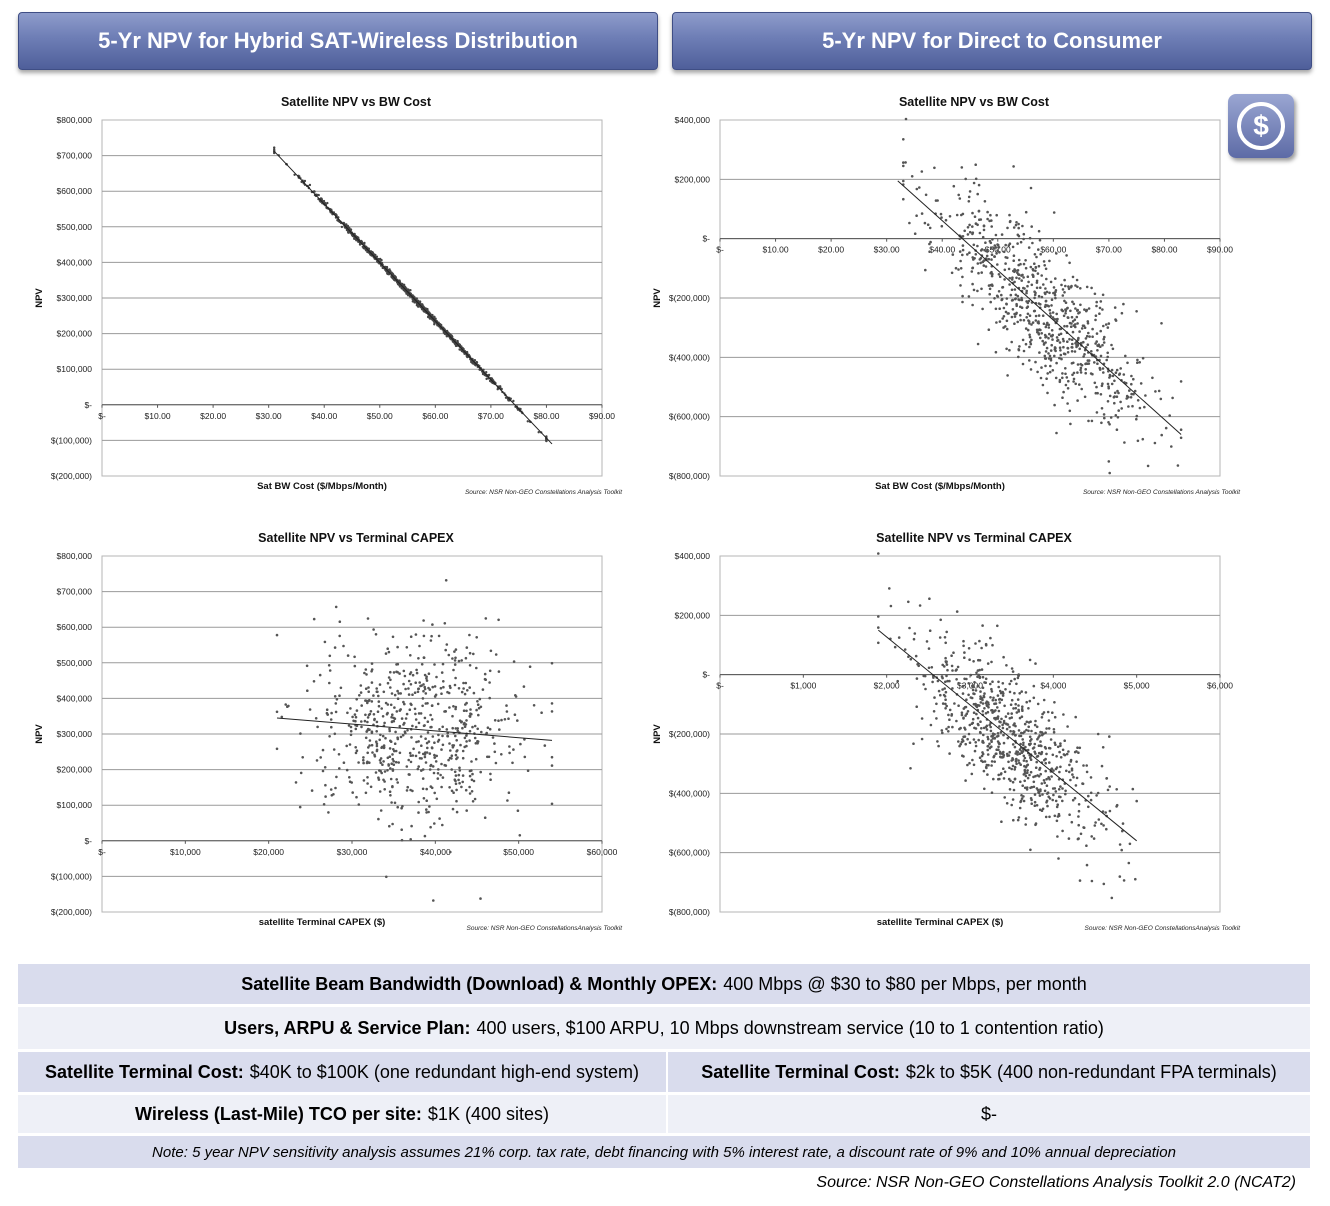 Image resolution: width=1330 pixels, height=1206 pixels. What do you see at coordinates (518, 852) in the screenshot?
I see `x-tick-label: $50,000` at bounding box center [518, 852].